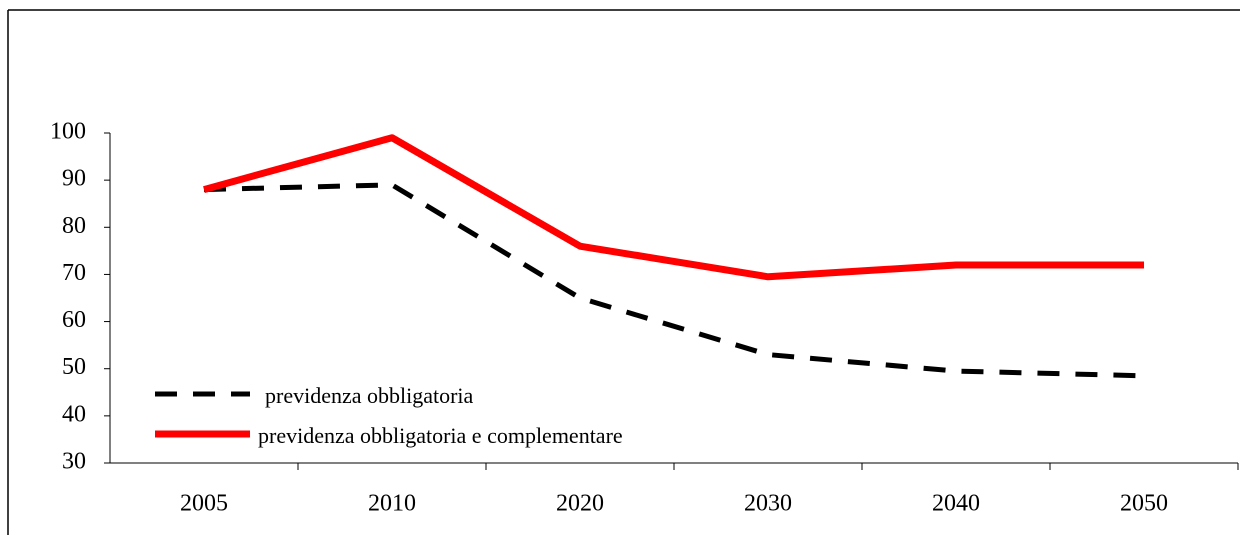 This screenshot has height=535, width=1240. What do you see at coordinates (204, 504) in the screenshot?
I see `x-tick-label: 2005` at bounding box center [204, 504].